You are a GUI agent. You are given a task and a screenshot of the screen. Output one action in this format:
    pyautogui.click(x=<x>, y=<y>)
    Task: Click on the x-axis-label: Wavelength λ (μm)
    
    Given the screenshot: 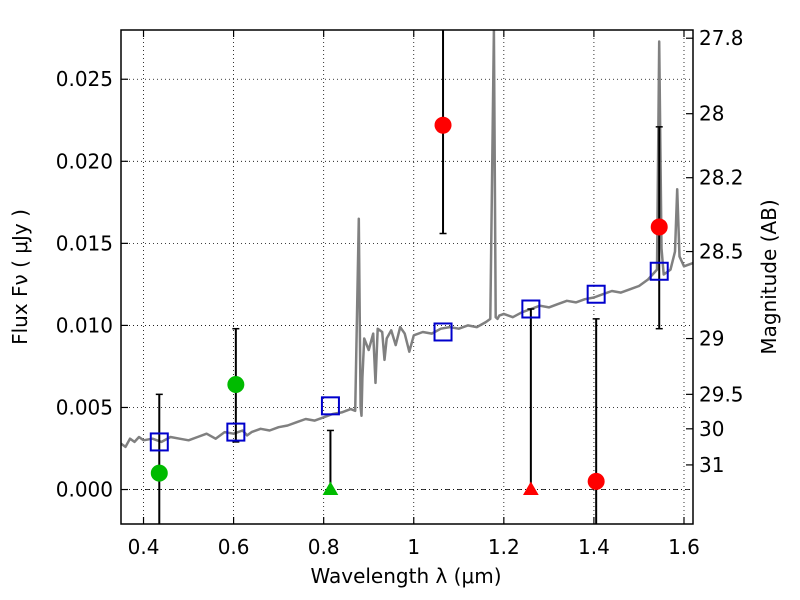 What is the action you would take?
    pyautogui.click(x=405, y=576)
    